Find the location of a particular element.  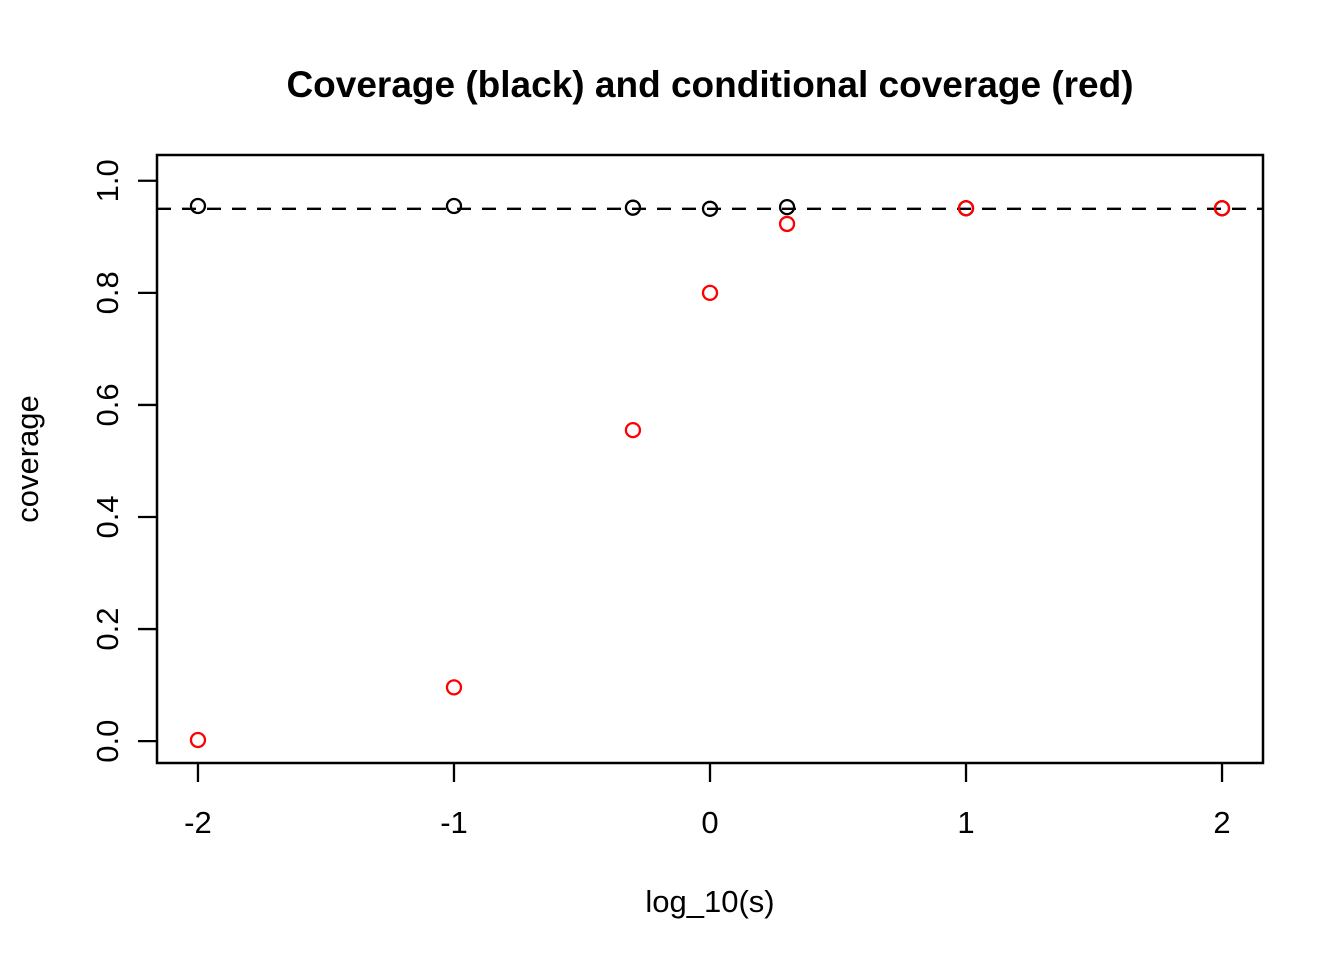

y-tick-label: 0.6 is located at coordinates (107, 404).